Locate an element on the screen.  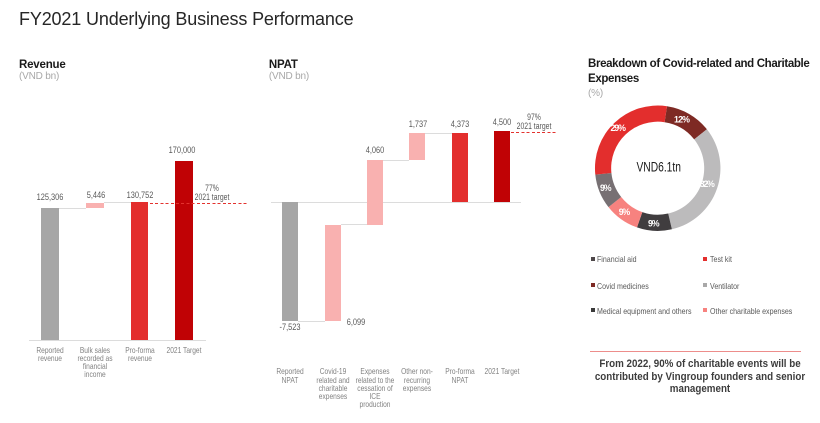
svg-text: 32% is located at coordinates (707, 184).